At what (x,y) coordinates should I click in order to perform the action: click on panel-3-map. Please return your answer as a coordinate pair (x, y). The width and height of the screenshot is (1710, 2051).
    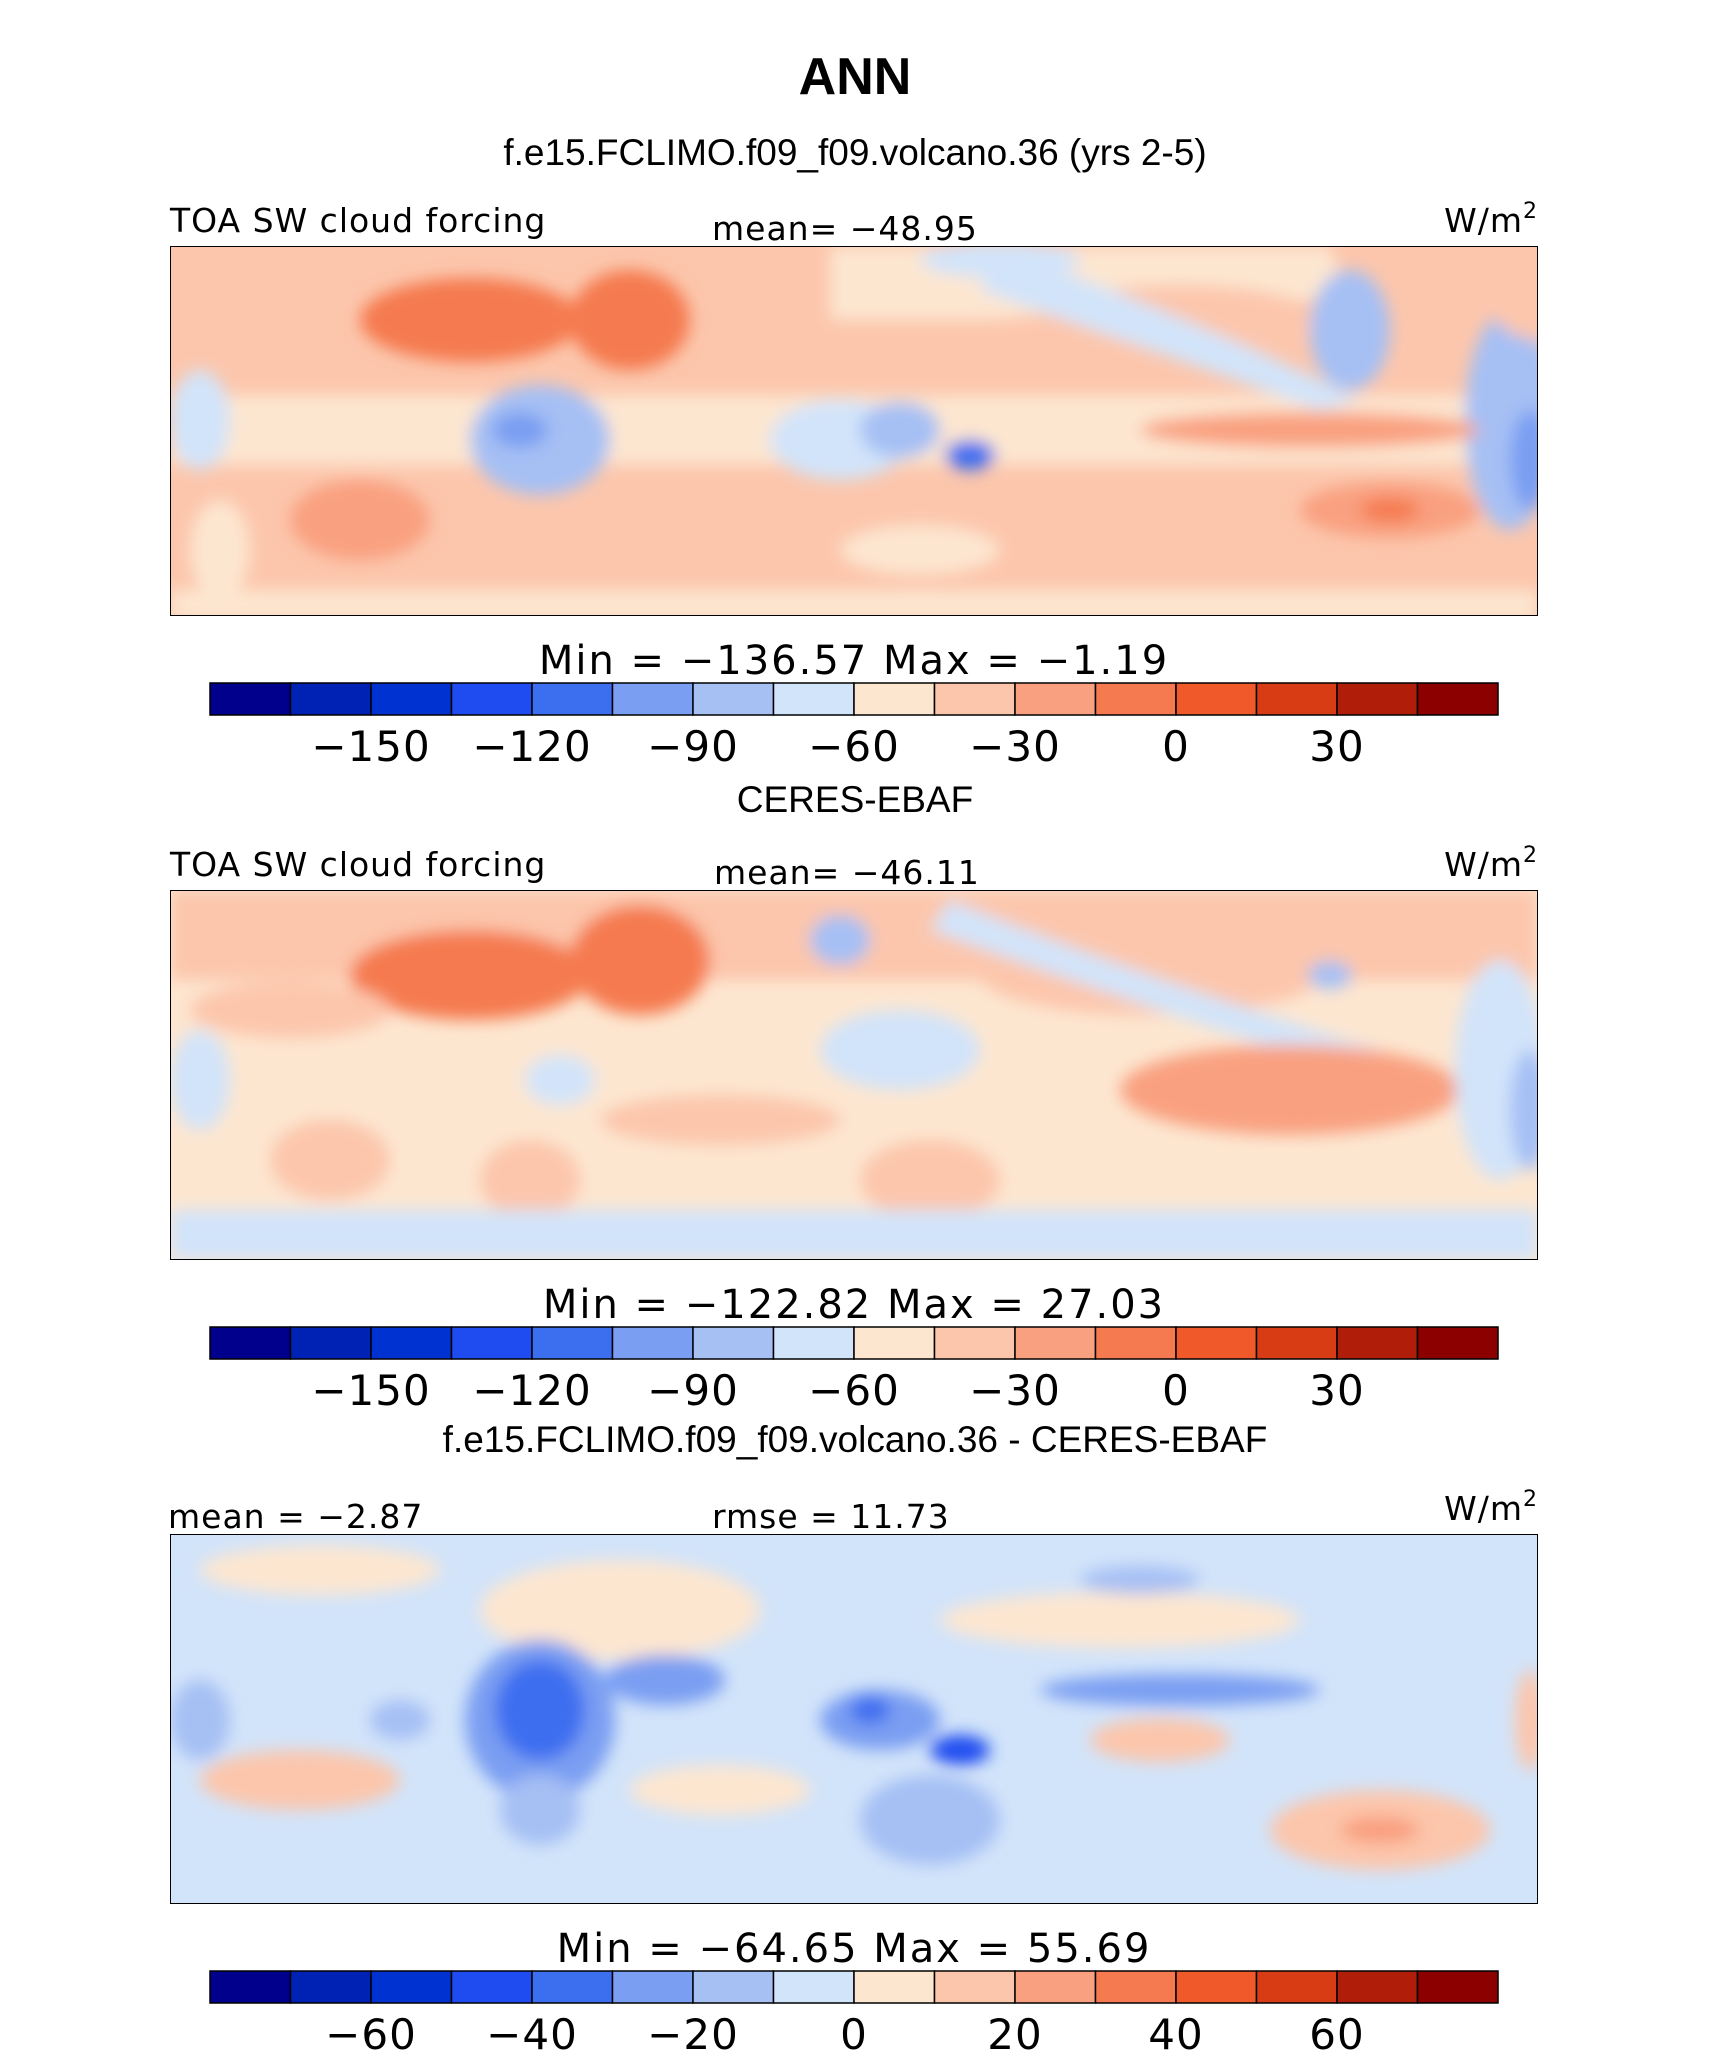
    Looking at the image, I should click on (854, 1719).